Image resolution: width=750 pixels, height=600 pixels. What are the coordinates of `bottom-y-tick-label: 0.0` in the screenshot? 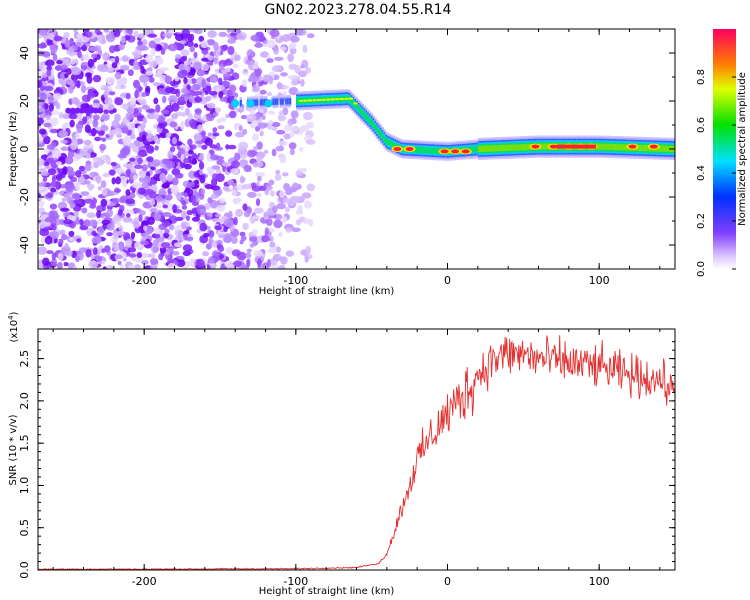 It's located at (24, 570).